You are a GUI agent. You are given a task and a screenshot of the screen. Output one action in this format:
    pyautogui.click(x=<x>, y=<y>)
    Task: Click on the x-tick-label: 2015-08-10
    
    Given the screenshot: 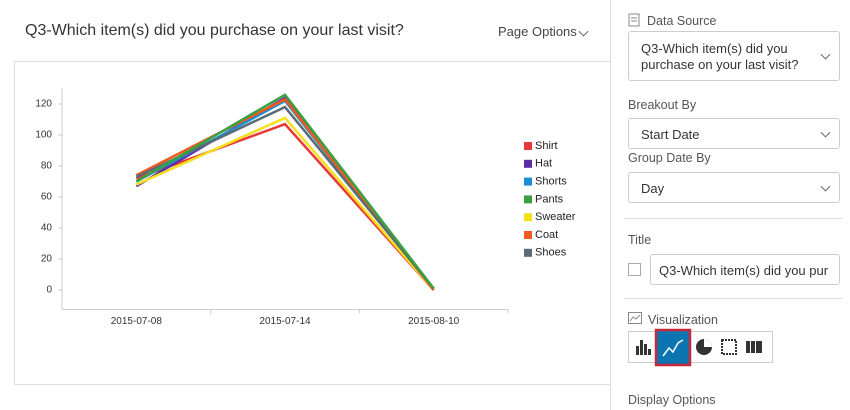 What is the action you would take?
    pyautogui.click(x=434, y=321)
    